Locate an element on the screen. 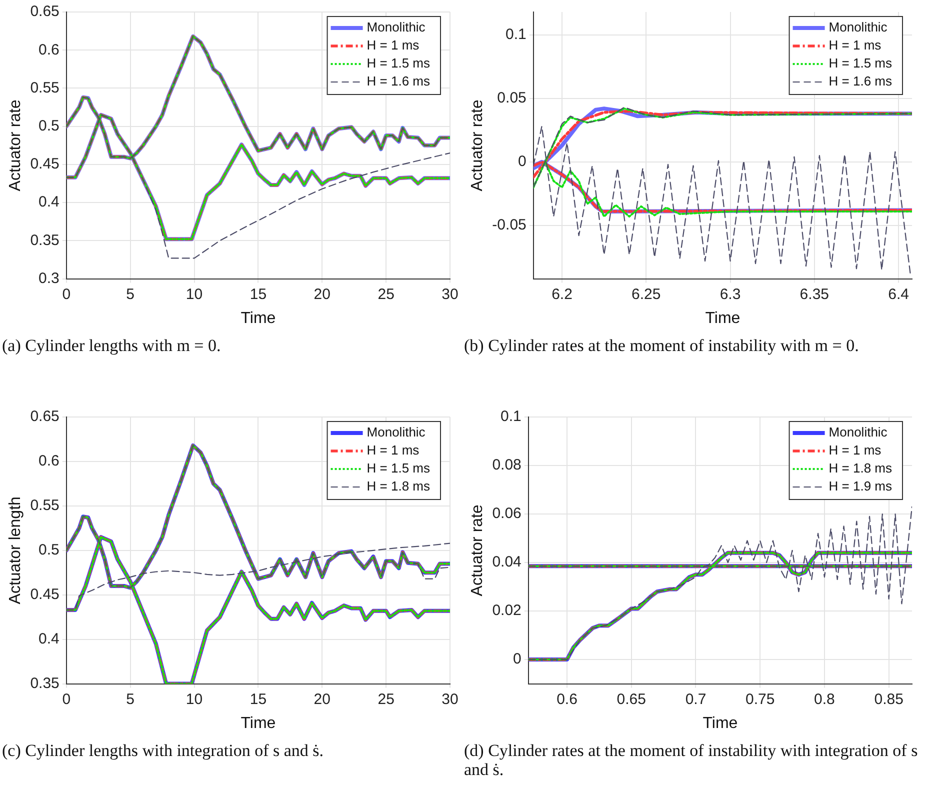 The width and height of the screenshot is (925, 811). y-tick-label: 0.05 is located at coordinates (511, 98).